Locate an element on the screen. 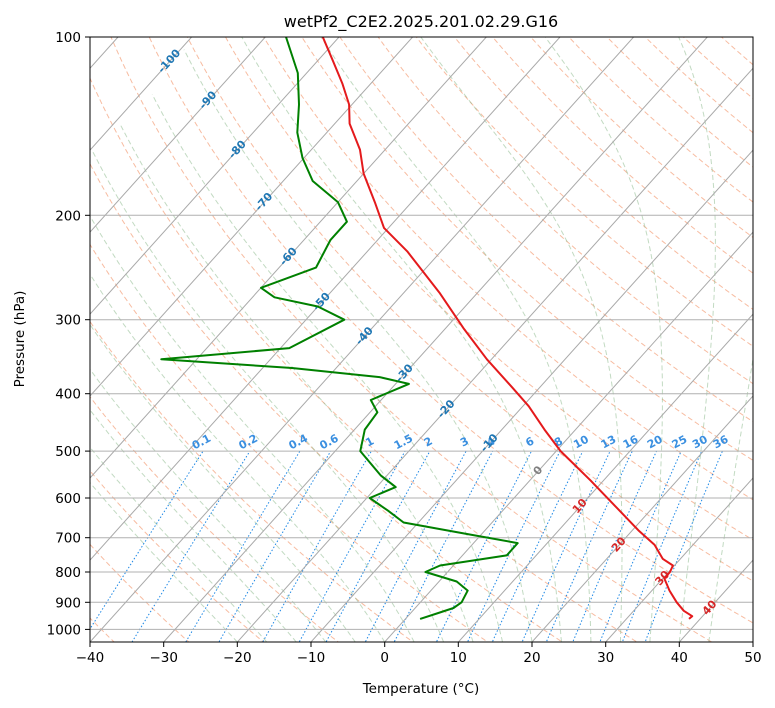 The width and height of the screenshot is (775, 708). x-tick-label: −10 is located at coordinates (311, 658).